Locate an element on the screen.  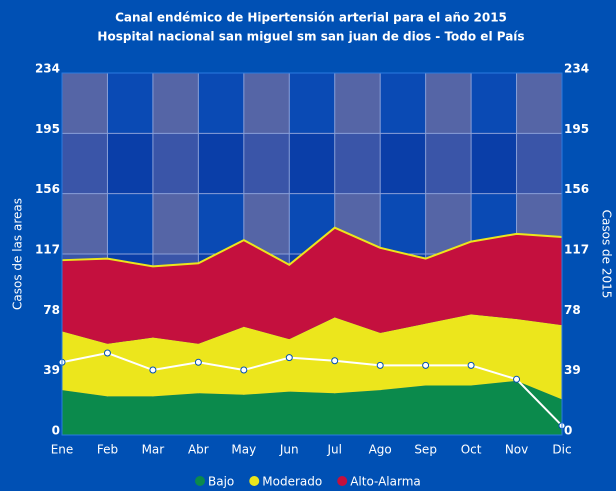
x-tick-label: Mar is located at coordinates (153, 450).